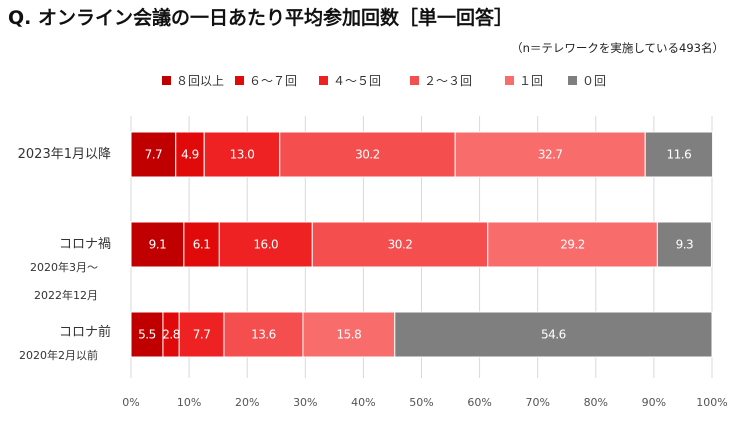 This screenshot has width=737, height=423. I want to click on bar-value-label: 15.8, so click(349, 335).